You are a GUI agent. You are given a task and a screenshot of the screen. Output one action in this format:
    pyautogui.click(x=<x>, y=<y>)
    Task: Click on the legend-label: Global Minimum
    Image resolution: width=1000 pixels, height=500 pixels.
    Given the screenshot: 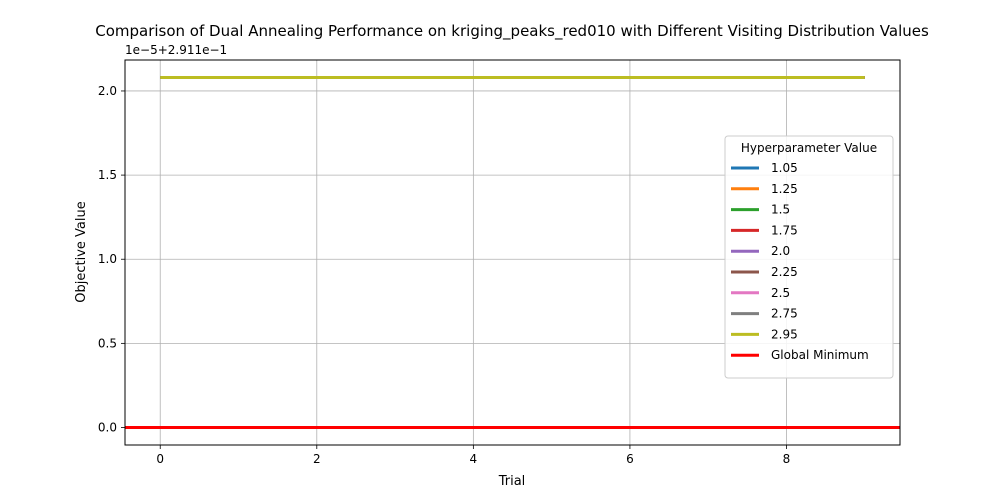 What is the action you would take?
    pyautogui.click(x=820, y=355)
    